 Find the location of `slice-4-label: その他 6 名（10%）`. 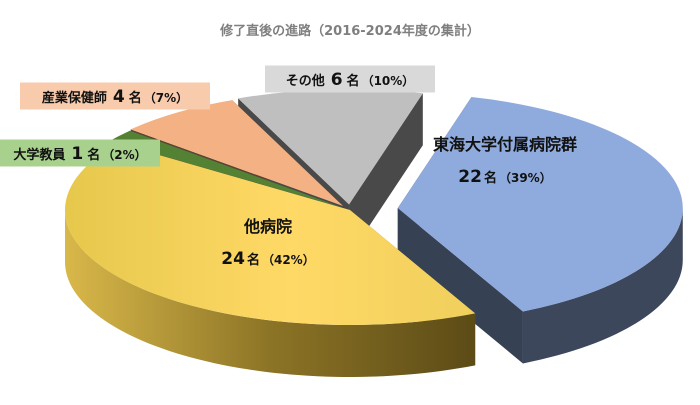

slice-4-label: その他 6 名（10%） is located at coordinates (350, 79).